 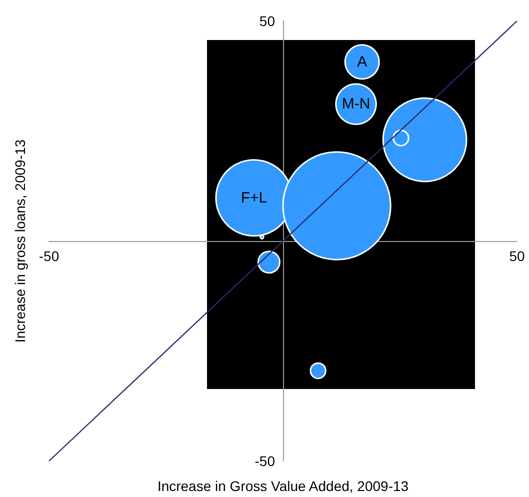 What do you see at coordinates (283, 486) in the screenshot?
I see `x-axis-title: Increase in Gross Value Added, 2009-13` at bounding box center [283, 486].